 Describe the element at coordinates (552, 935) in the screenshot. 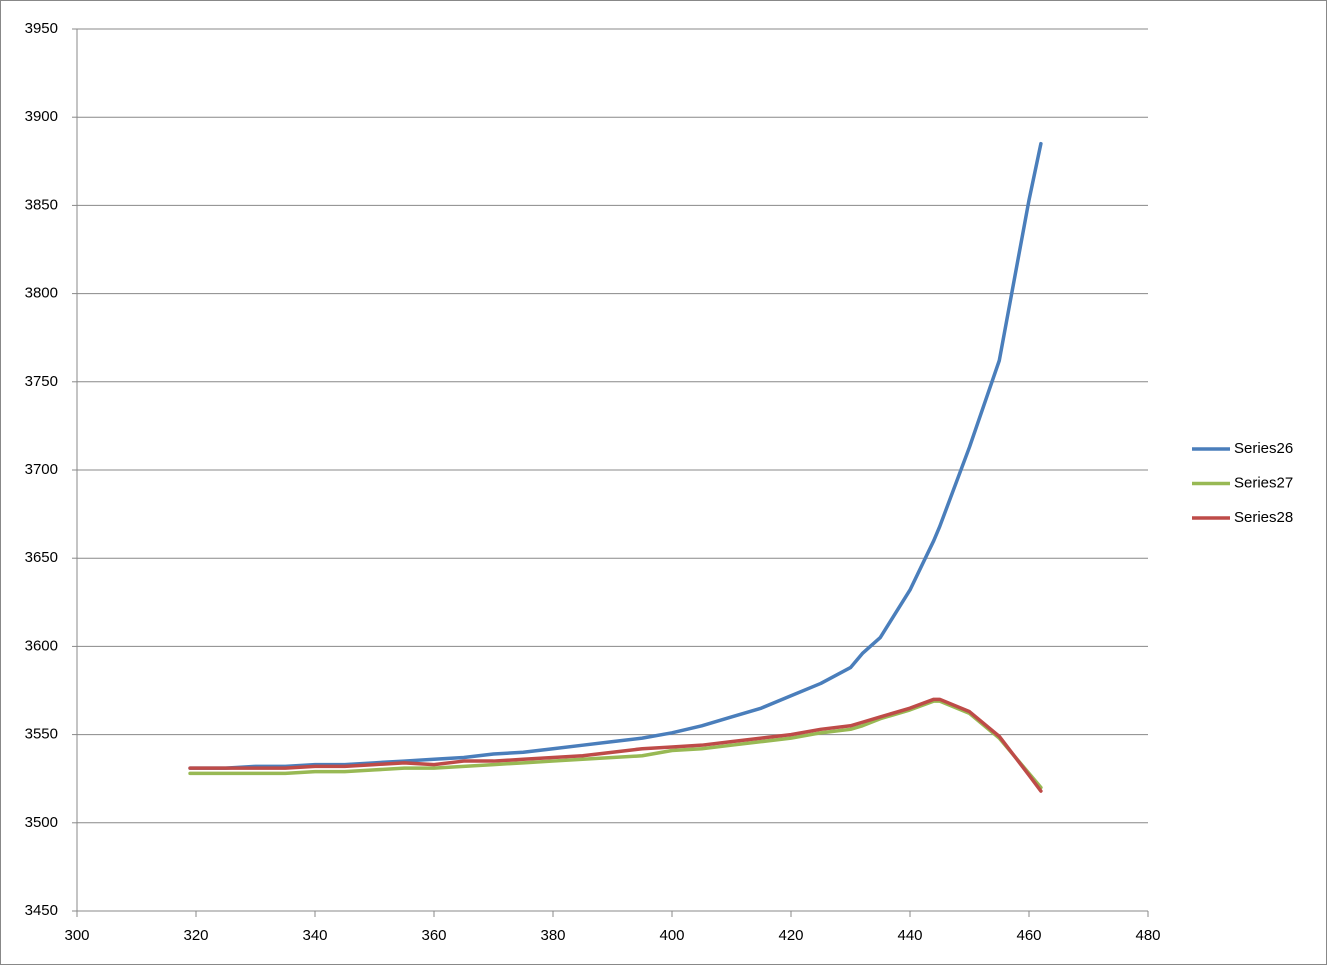

I see `x-tick-label: 380` at that location.